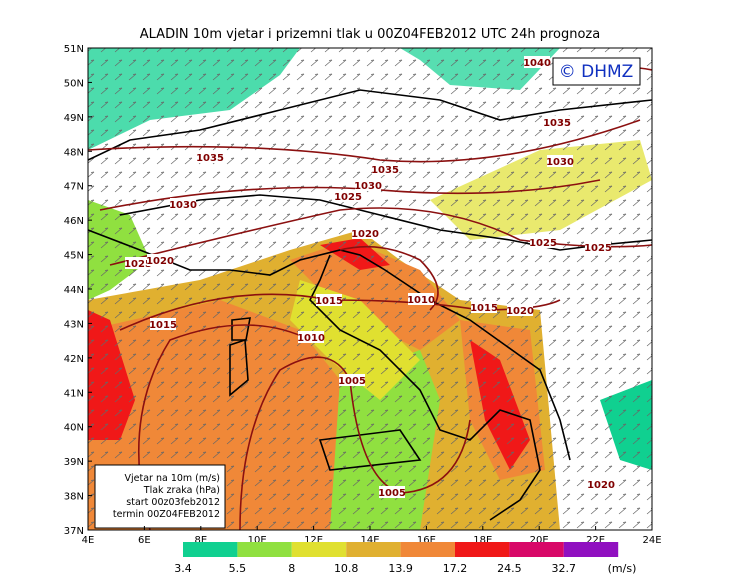  I want to click on legend-line: Vjetar na 10m (m/s), so click(173, 478).